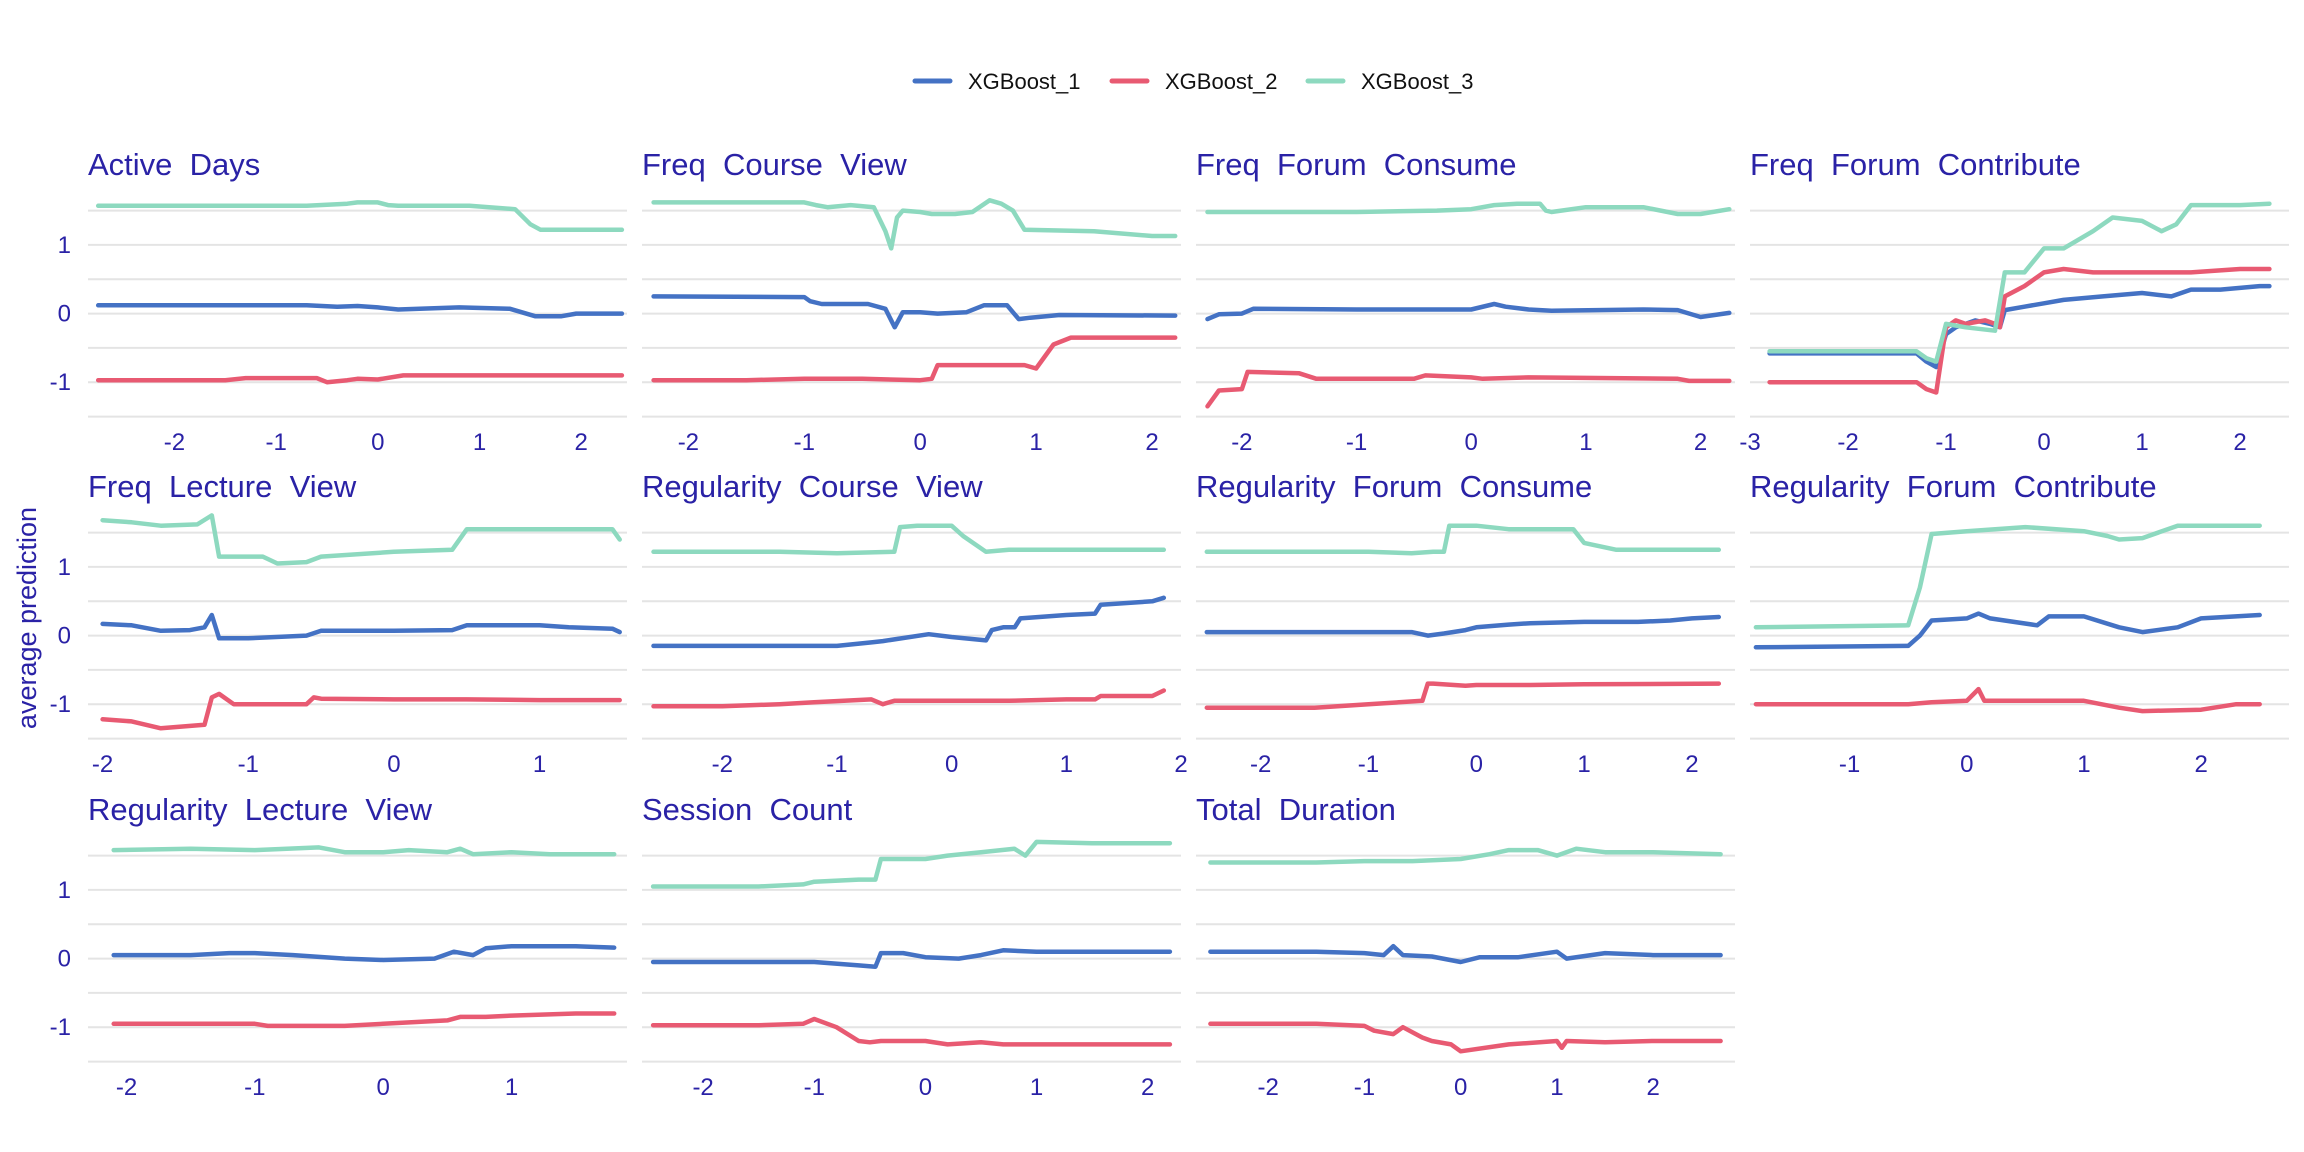  What do you see at coordinates (364, 953) in the screenshot?
I see `series-line-xgboost1-regularity-lecture-view` at bounding box center [364, 953].